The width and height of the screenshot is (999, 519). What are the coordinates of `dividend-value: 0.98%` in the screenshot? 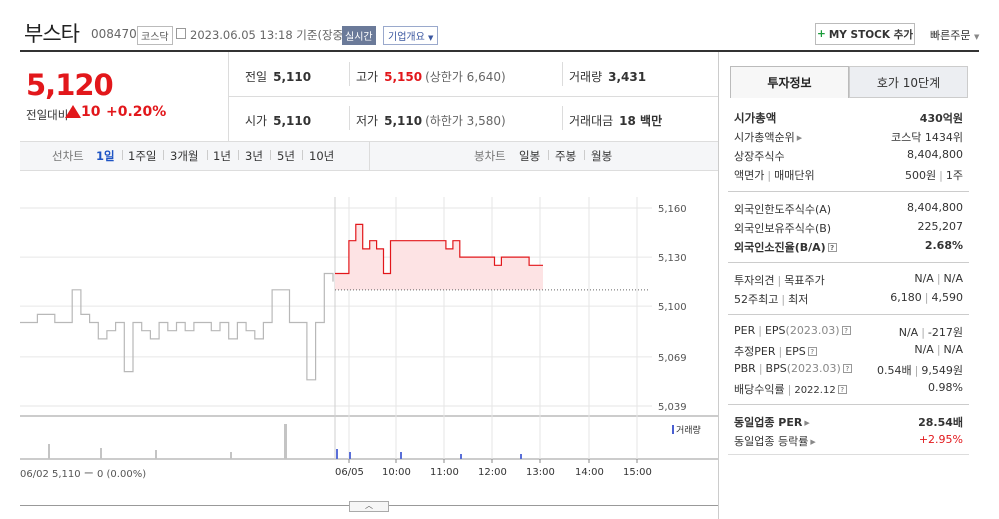 It's located at (945, 387).